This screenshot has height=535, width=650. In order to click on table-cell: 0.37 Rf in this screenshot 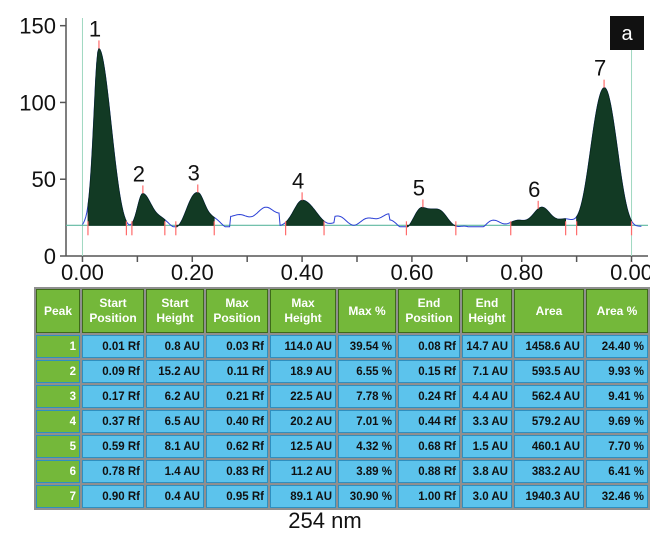, I will do `click(113, 421)`.